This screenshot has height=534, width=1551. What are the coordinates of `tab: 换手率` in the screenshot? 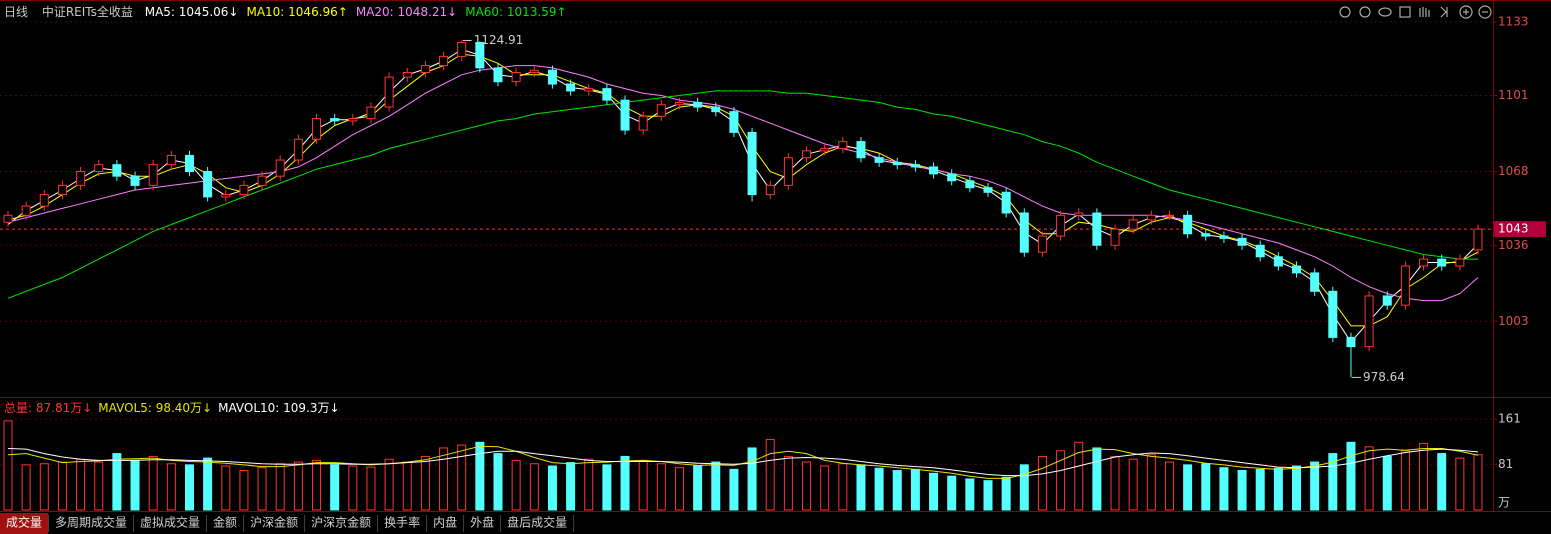 It's located at (403, 523).